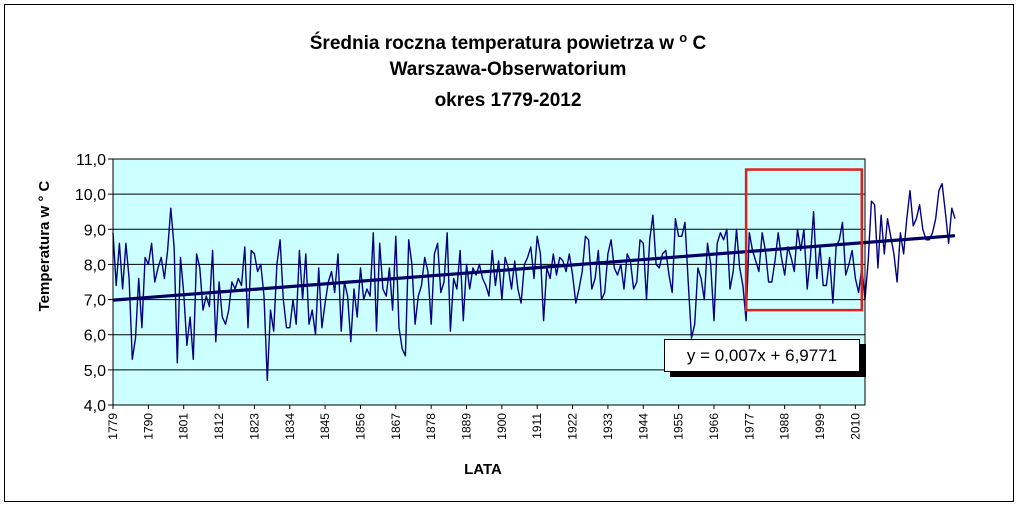  I want to click on y-tick-label: 9,0, so click(95, 230).